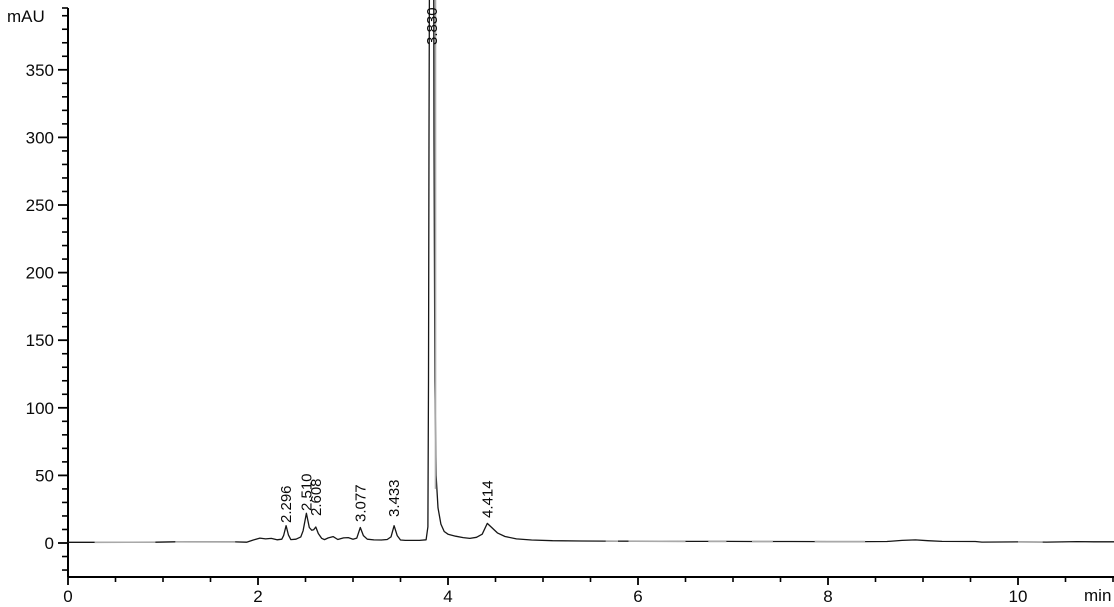 This screenshot has width=1114, height=607. I want to click on y-axis-tick-label: 250, so click(40, 205).